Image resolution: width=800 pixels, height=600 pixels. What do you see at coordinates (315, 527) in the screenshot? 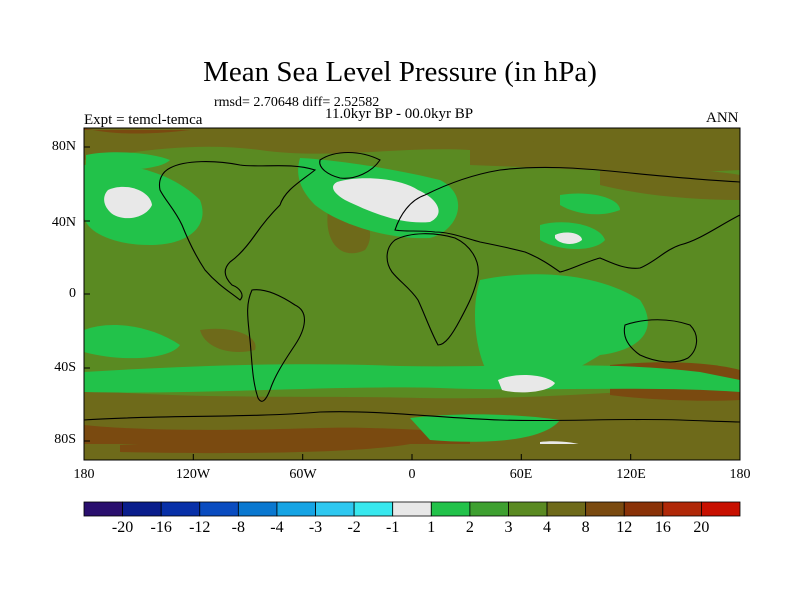
I see `colorbar-label: -3` at bounding box center [315, 527].